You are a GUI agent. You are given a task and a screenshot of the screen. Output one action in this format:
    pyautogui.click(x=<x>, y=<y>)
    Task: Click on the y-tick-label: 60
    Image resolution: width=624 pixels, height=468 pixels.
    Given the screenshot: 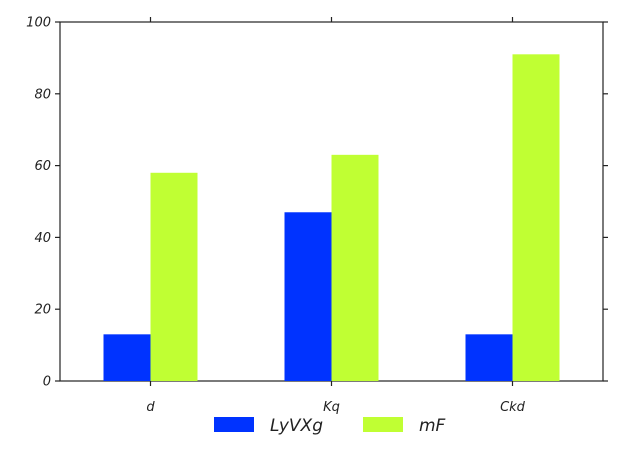 What is the action you would take?
    pyautogui.click(x=42, y=166)
    